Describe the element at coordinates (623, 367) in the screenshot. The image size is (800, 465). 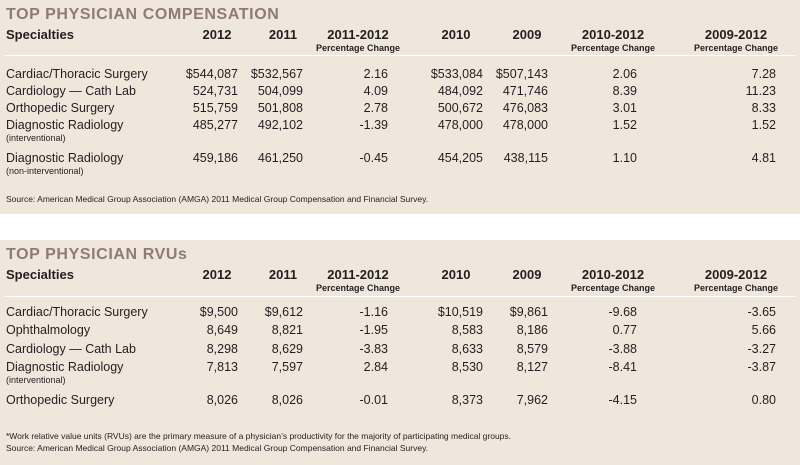
I see `cell-c1012: -8.41` at that location.